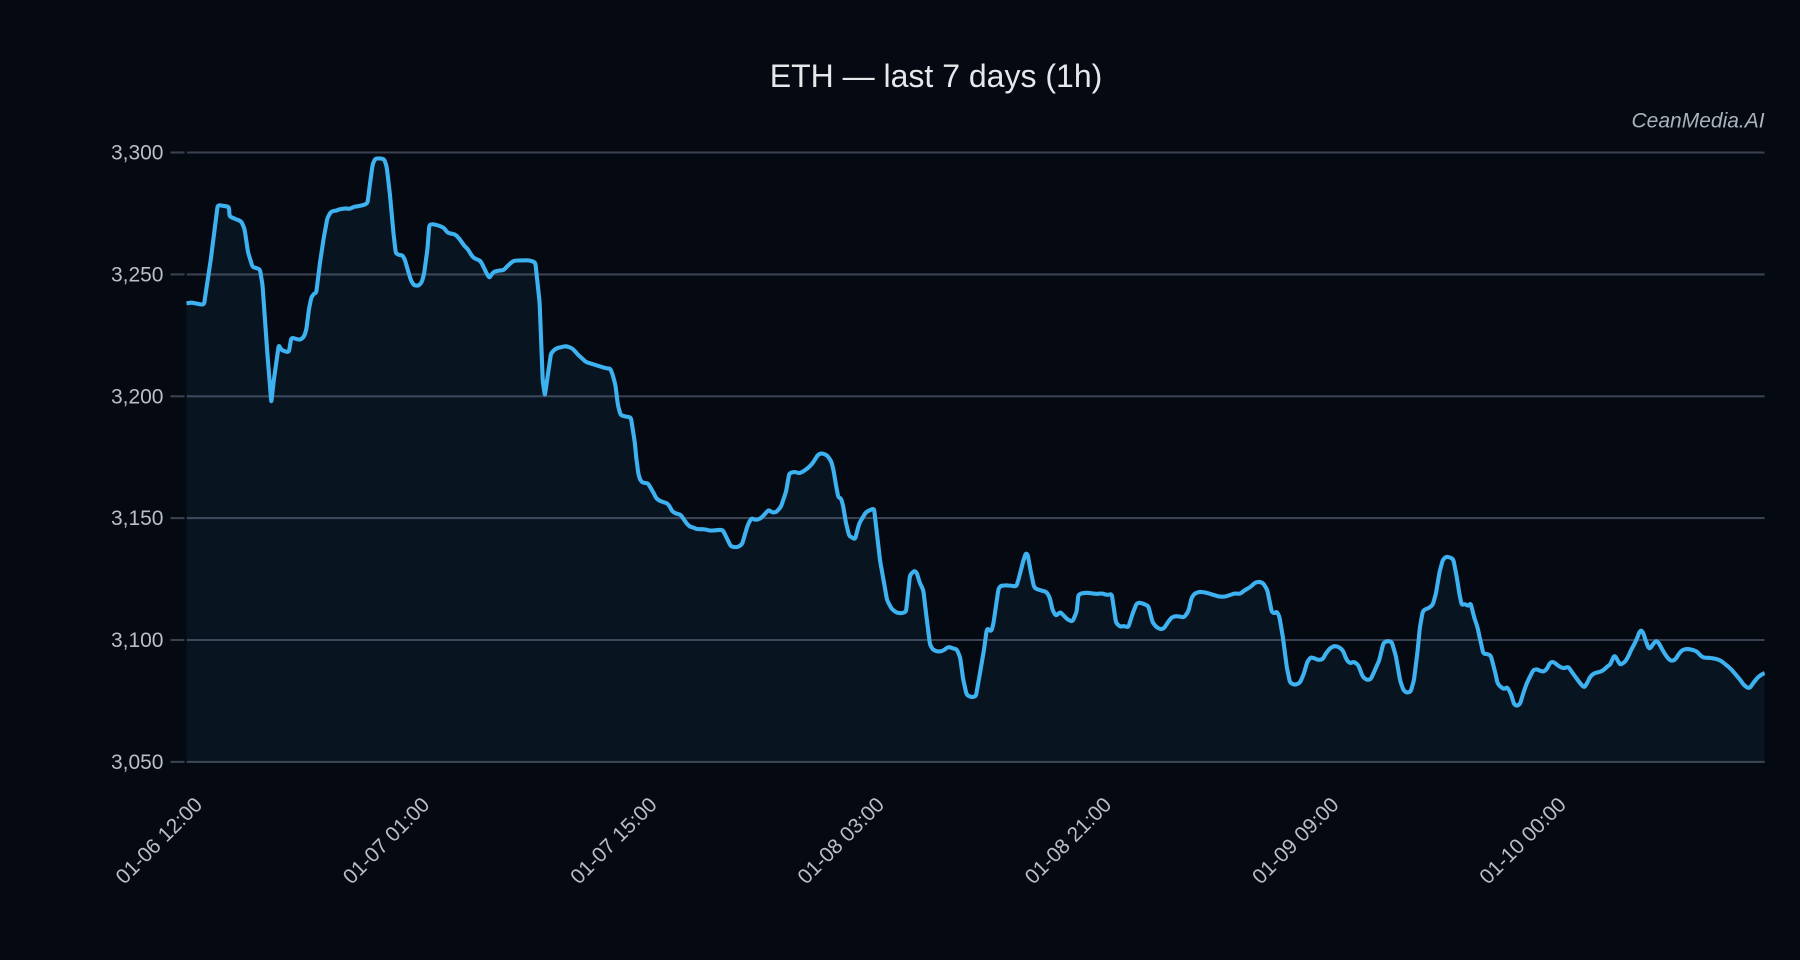 This screenshot has width=1800, height=960. I want to click on svg-text: 01-08 03:00, so click(841, 841).